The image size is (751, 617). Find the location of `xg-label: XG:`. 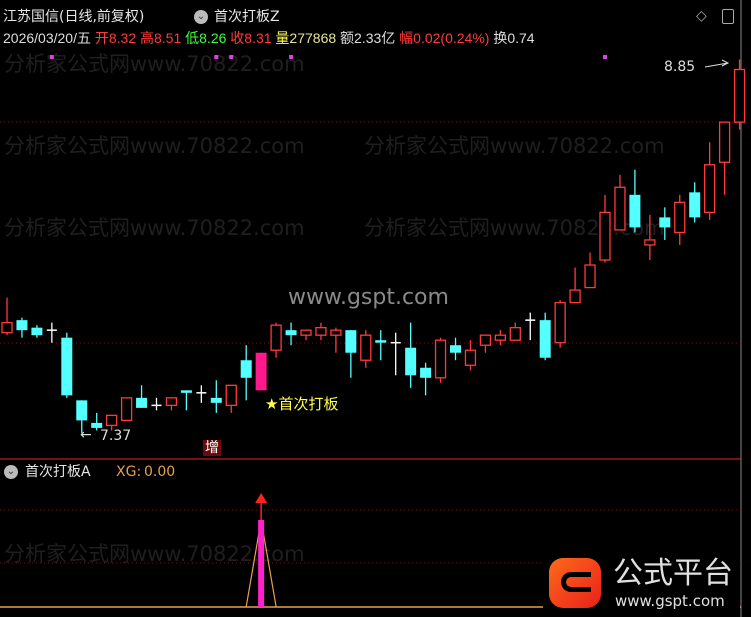

xg-label: XG: is located at coordinates (129, 472).